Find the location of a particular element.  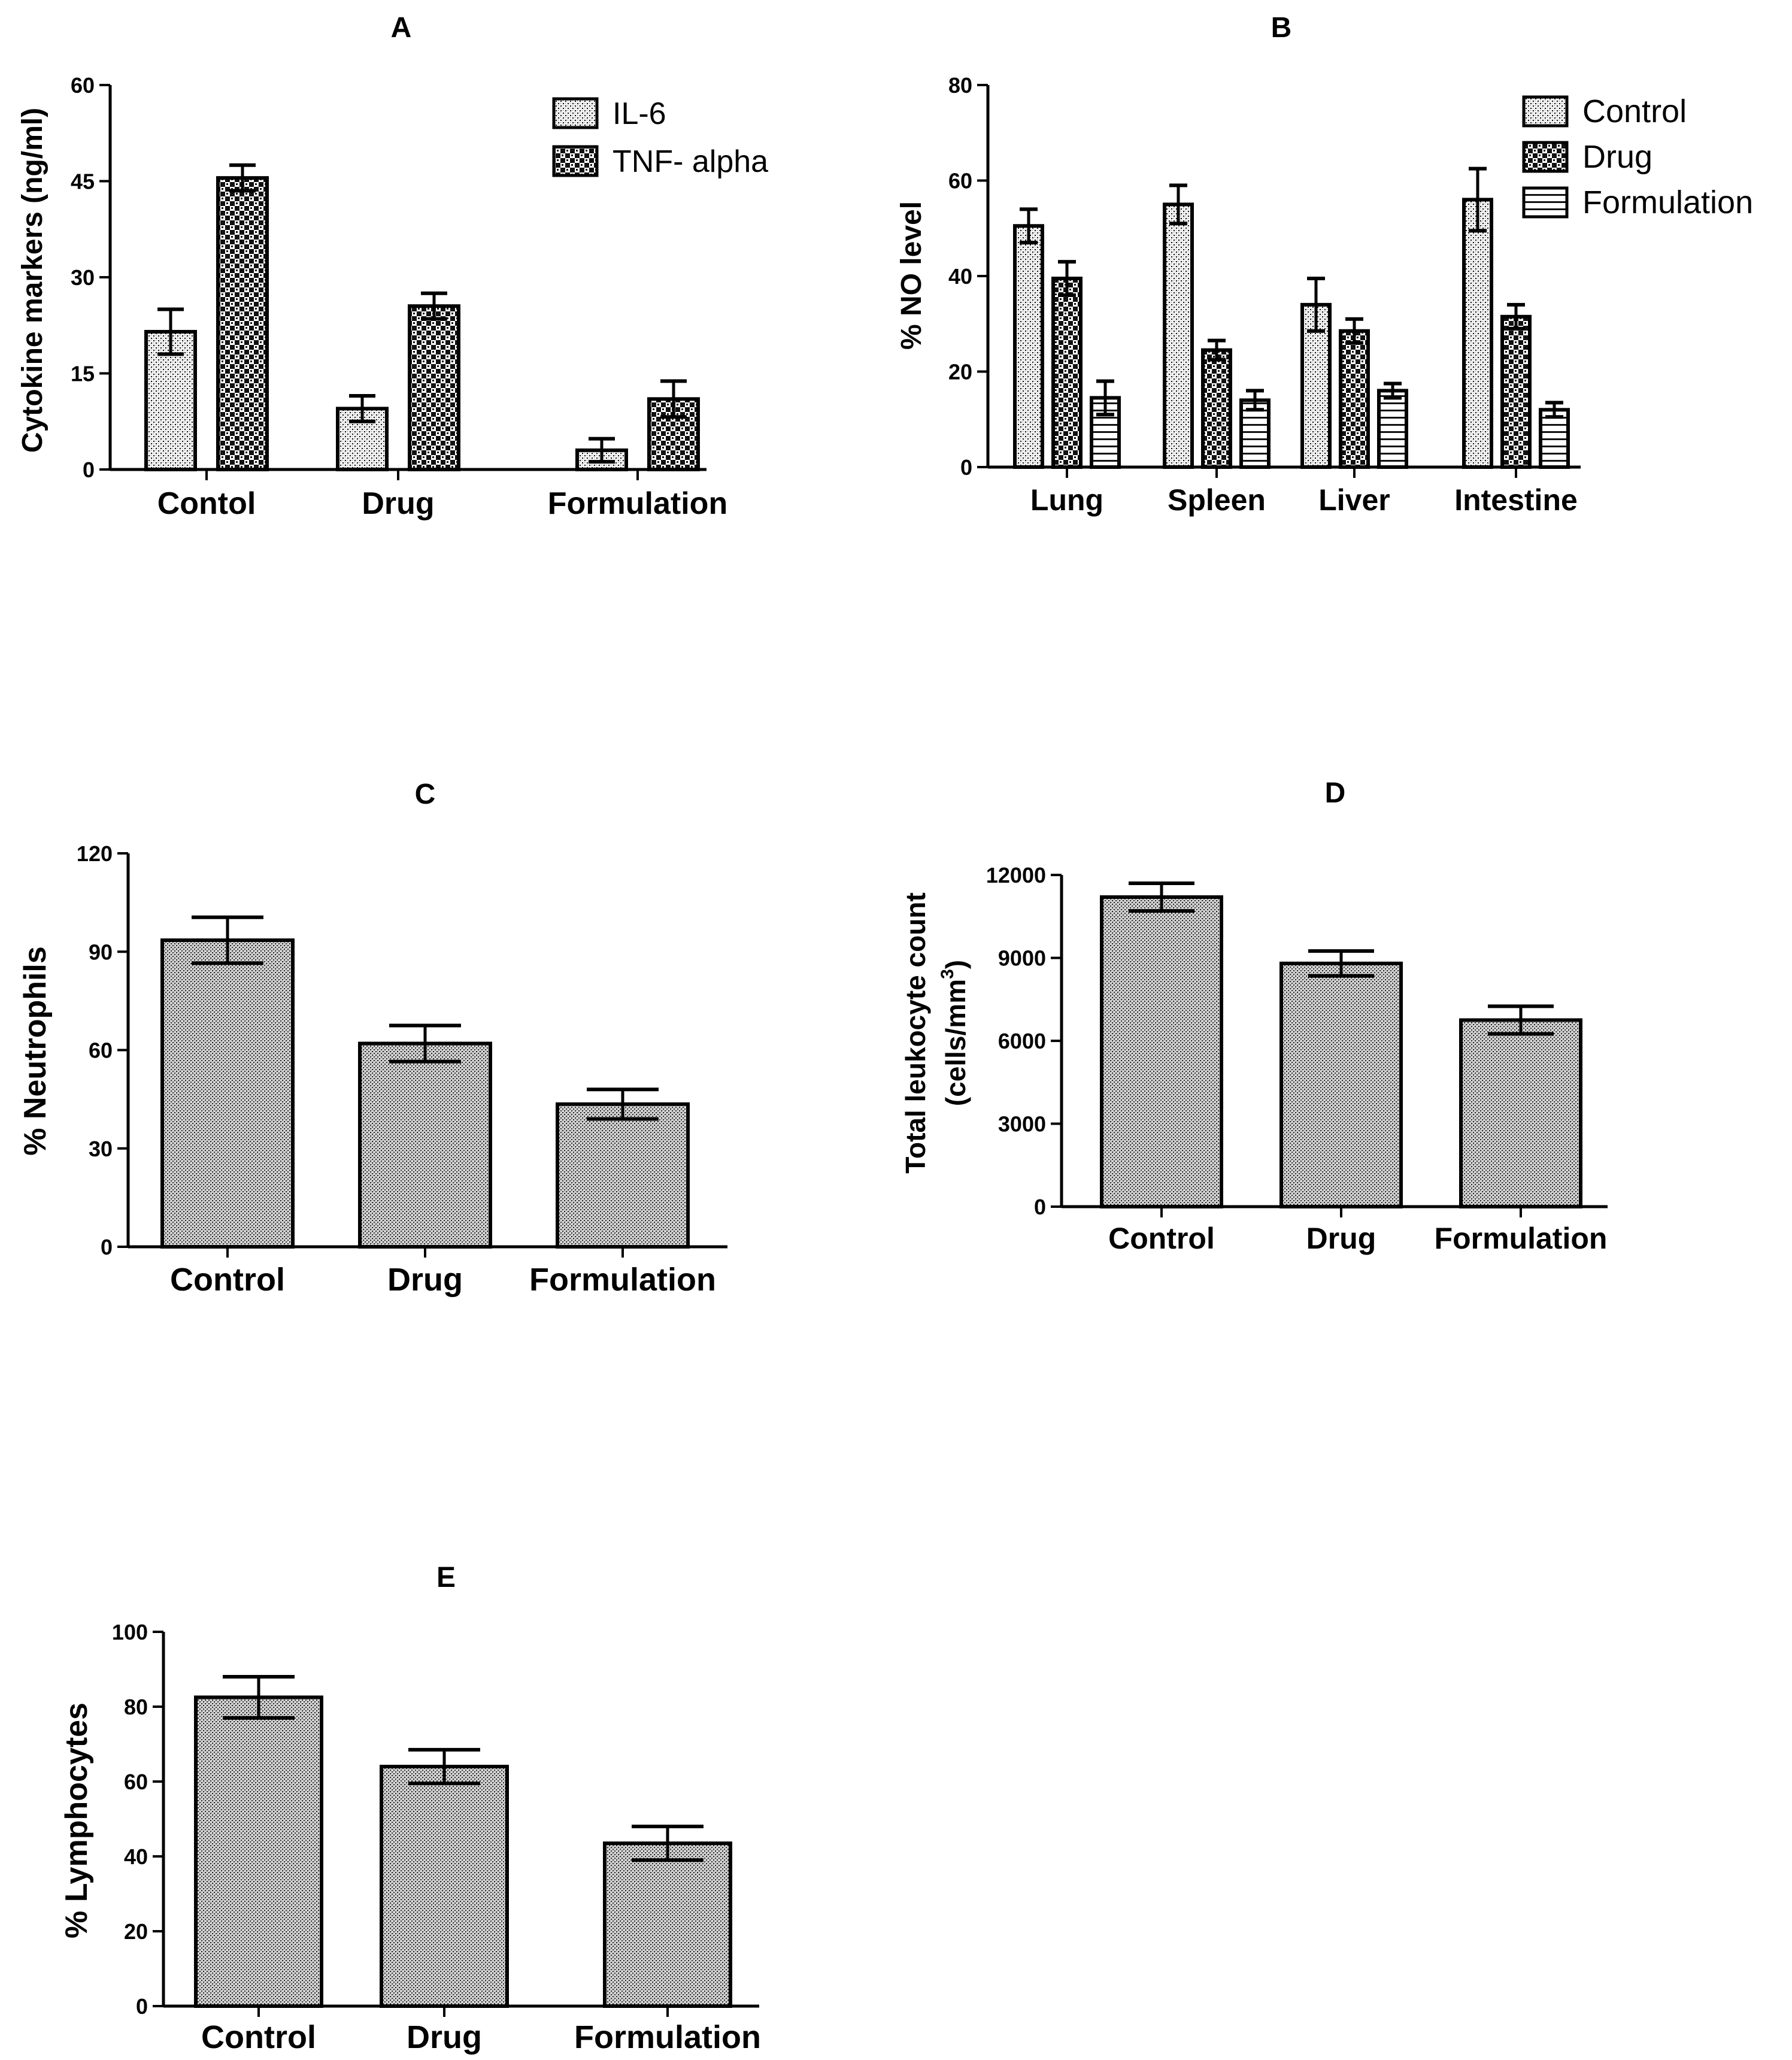

panel-c-ytick-label: 90 is located at coordinates (101, 952).